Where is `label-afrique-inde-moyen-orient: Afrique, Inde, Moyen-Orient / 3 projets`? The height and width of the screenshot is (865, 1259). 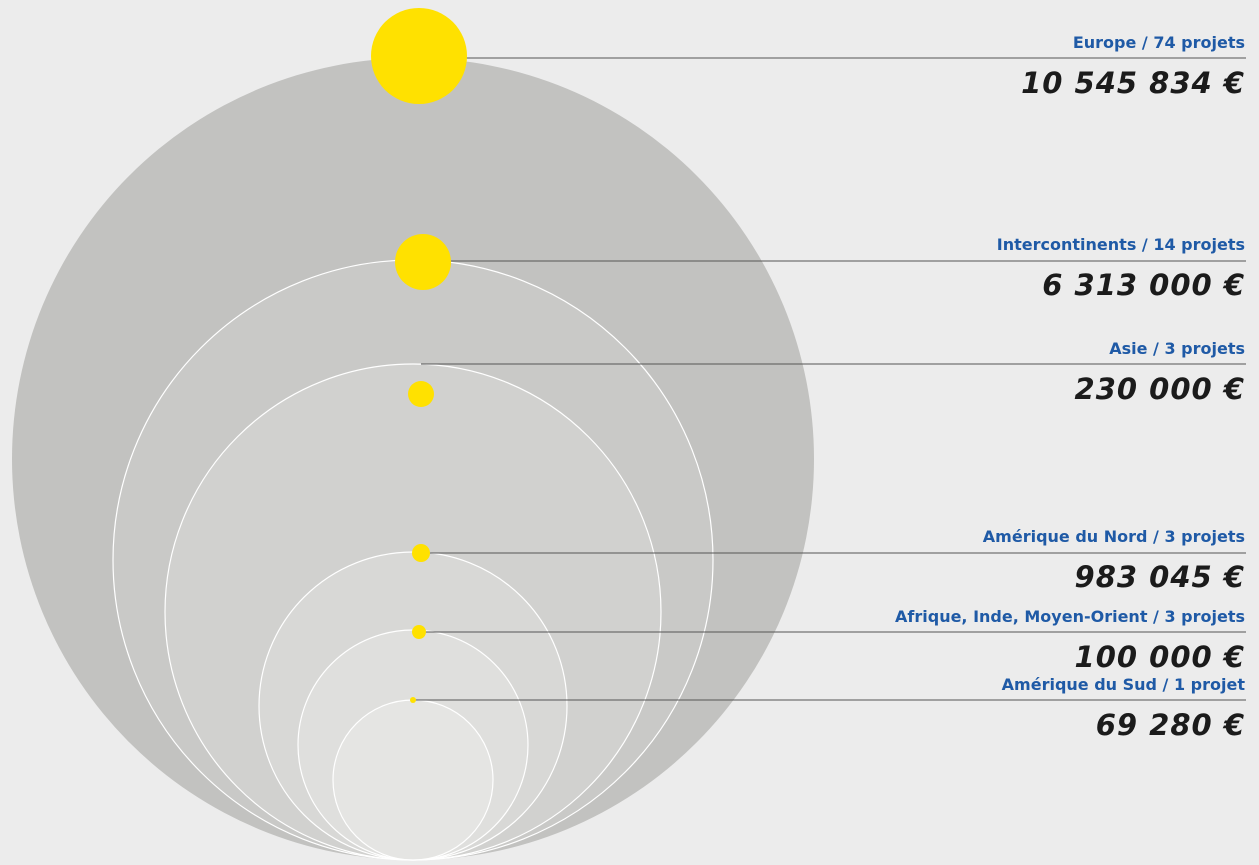
label-afrique-inde-moyen-orient: Afrique, Inde, Moyen-Orient / 3 projets is located at coordinates (1070, 616).